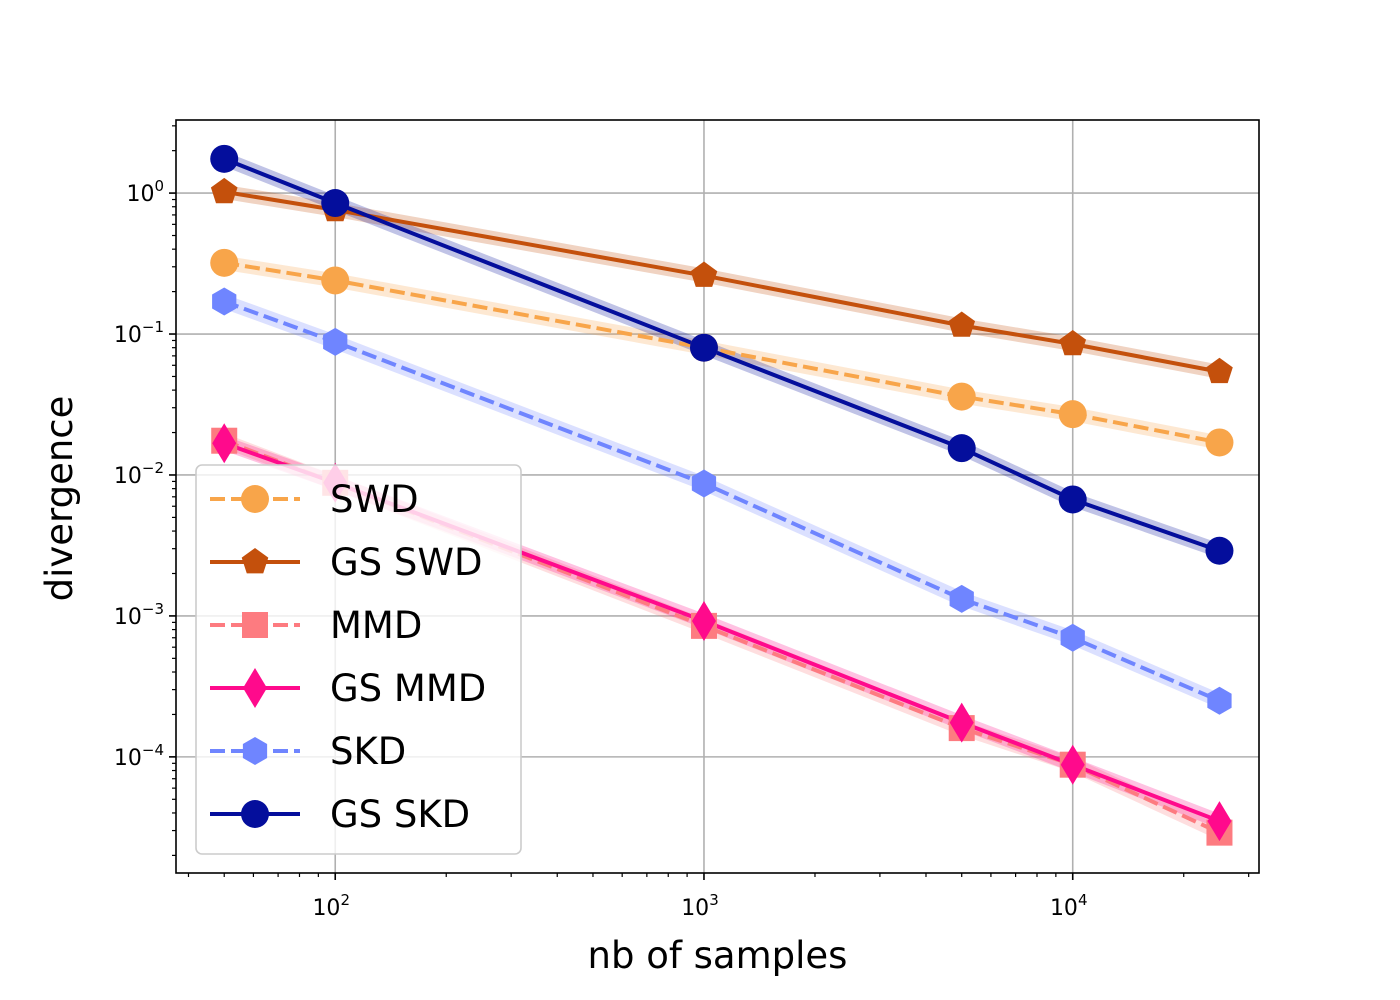  Describe the element at coordinates (255, 688) in the screenshot. I see `legend-gs-mmd-marker` at that location.